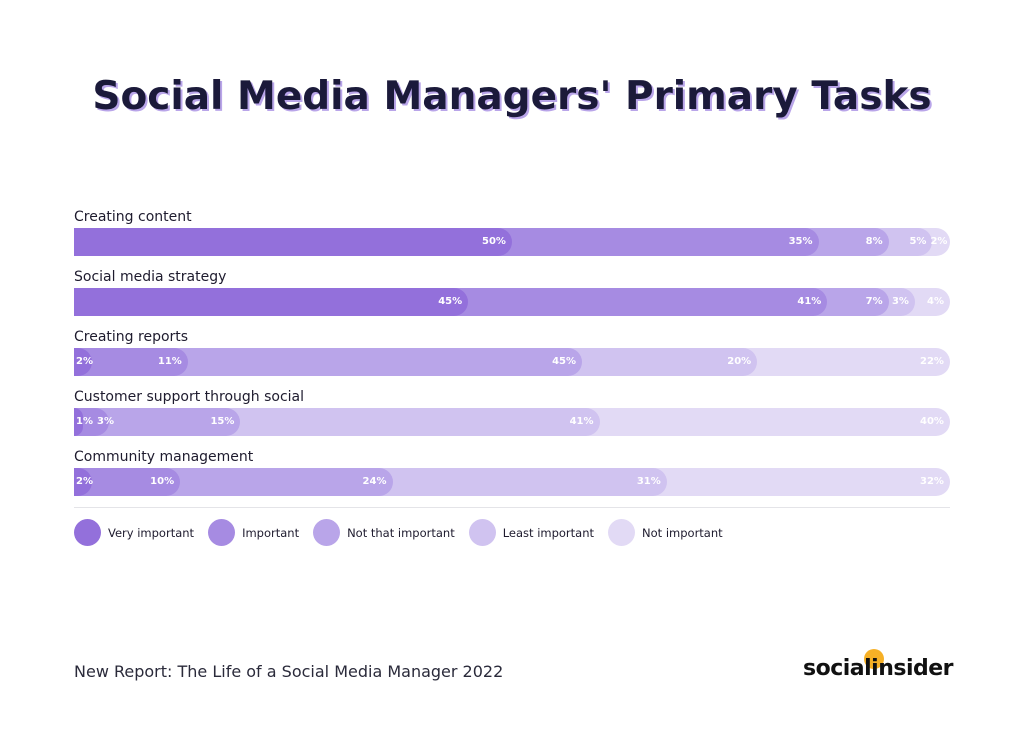  Describe the element at coordinates (222, 421) in the screenshot. I see `data-label: 15%` at that location.